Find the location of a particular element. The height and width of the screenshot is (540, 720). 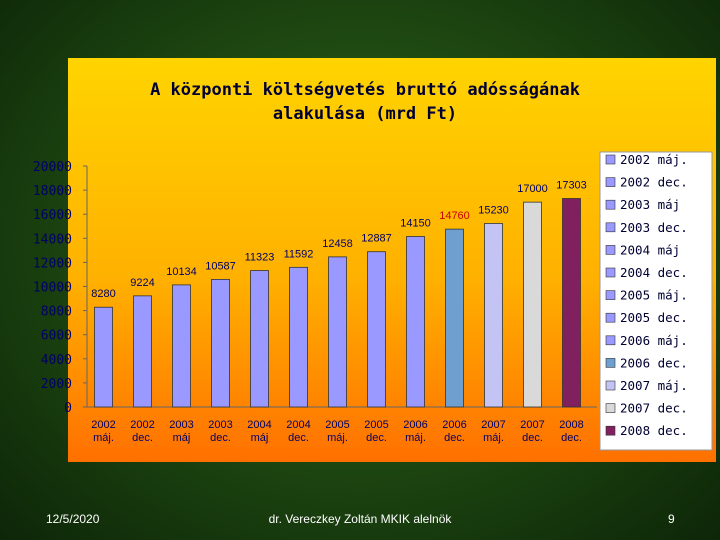

legend-box is located at coordinates (656, 301).